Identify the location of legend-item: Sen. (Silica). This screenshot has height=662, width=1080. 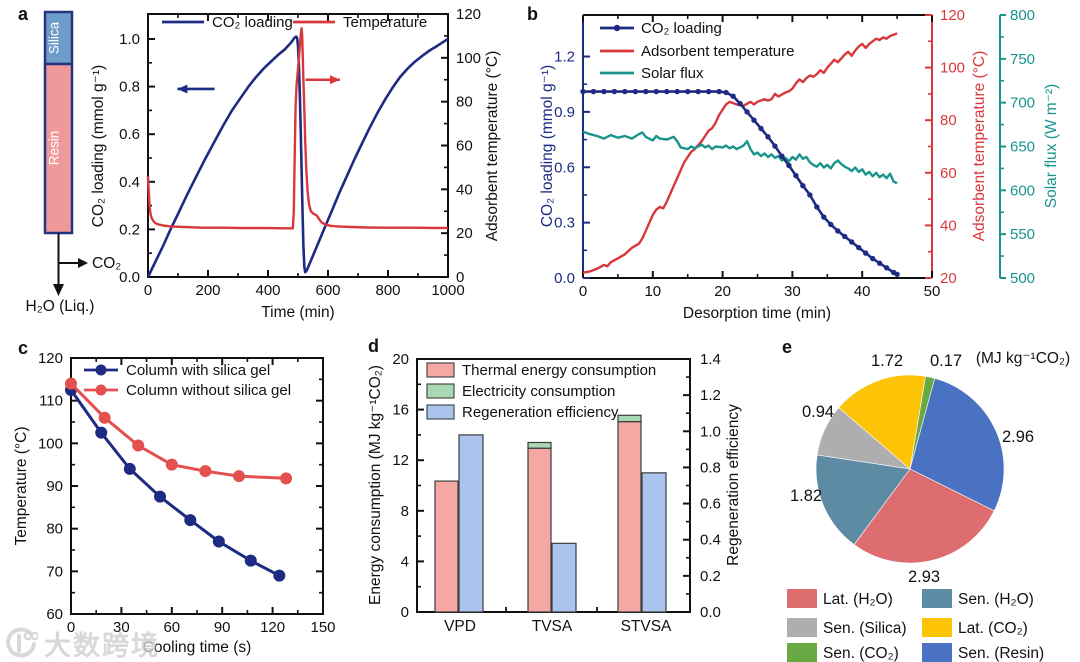
(847, 627).